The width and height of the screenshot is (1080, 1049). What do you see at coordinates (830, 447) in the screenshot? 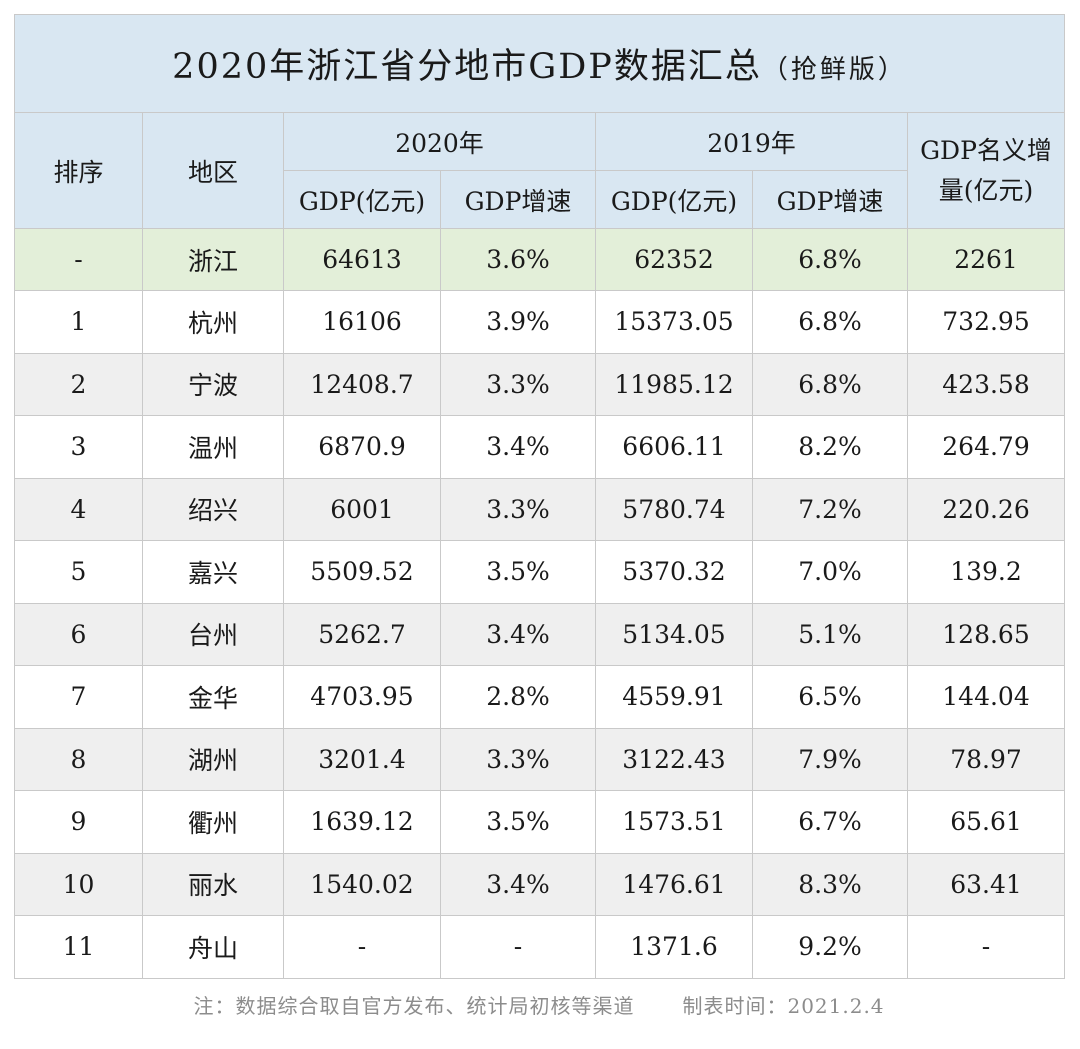
I see `cell-growth-2019: 8.2%` at bounding box center [830, 447].